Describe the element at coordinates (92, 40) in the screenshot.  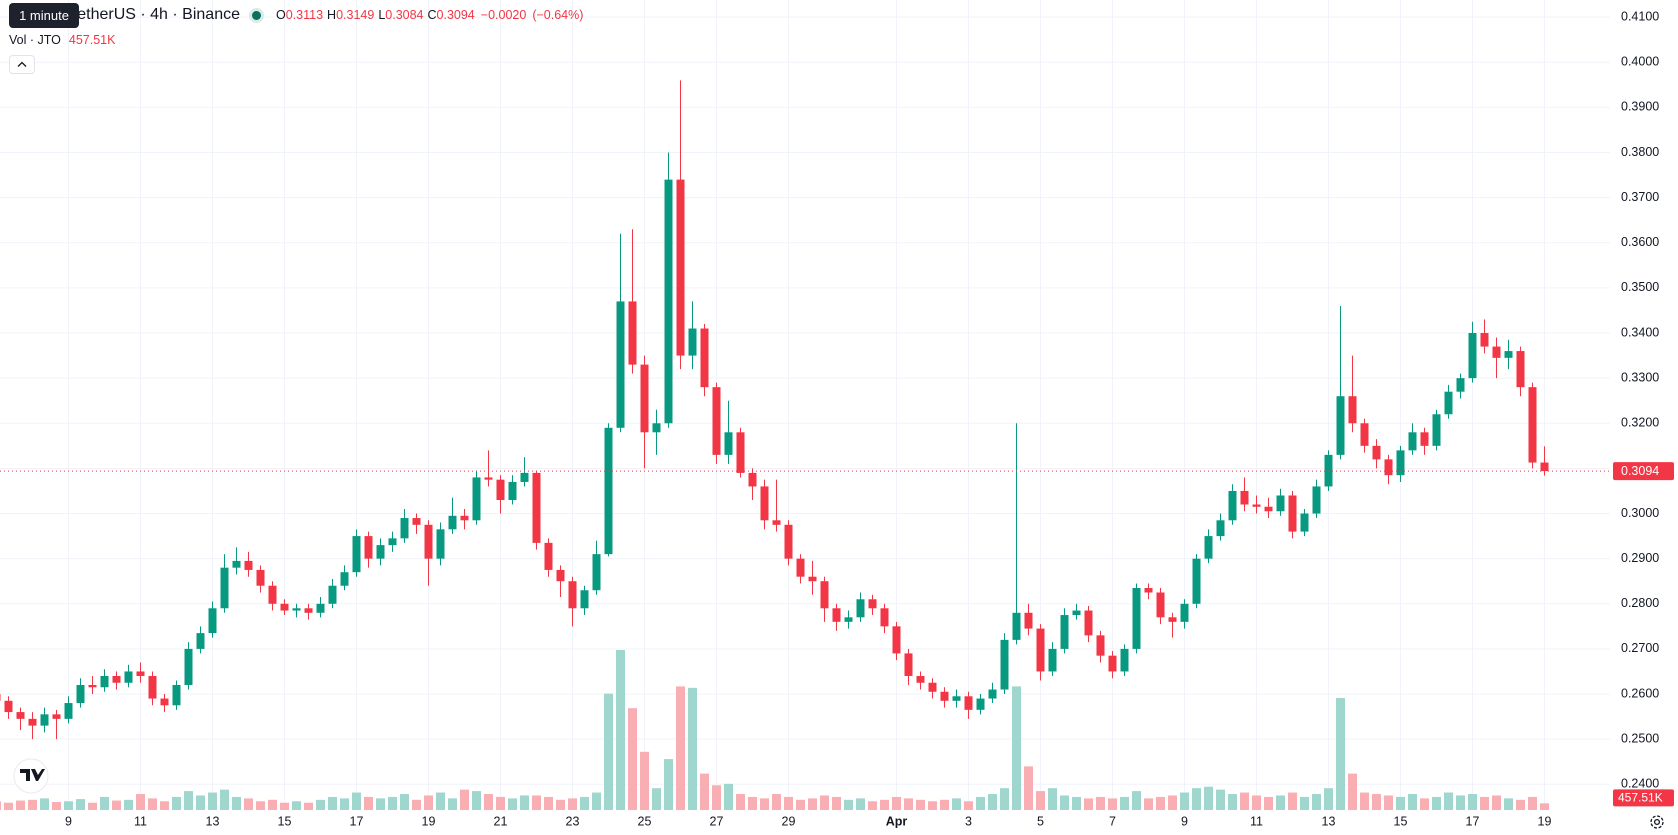
I see `volume-value: 457.51K` at that location.